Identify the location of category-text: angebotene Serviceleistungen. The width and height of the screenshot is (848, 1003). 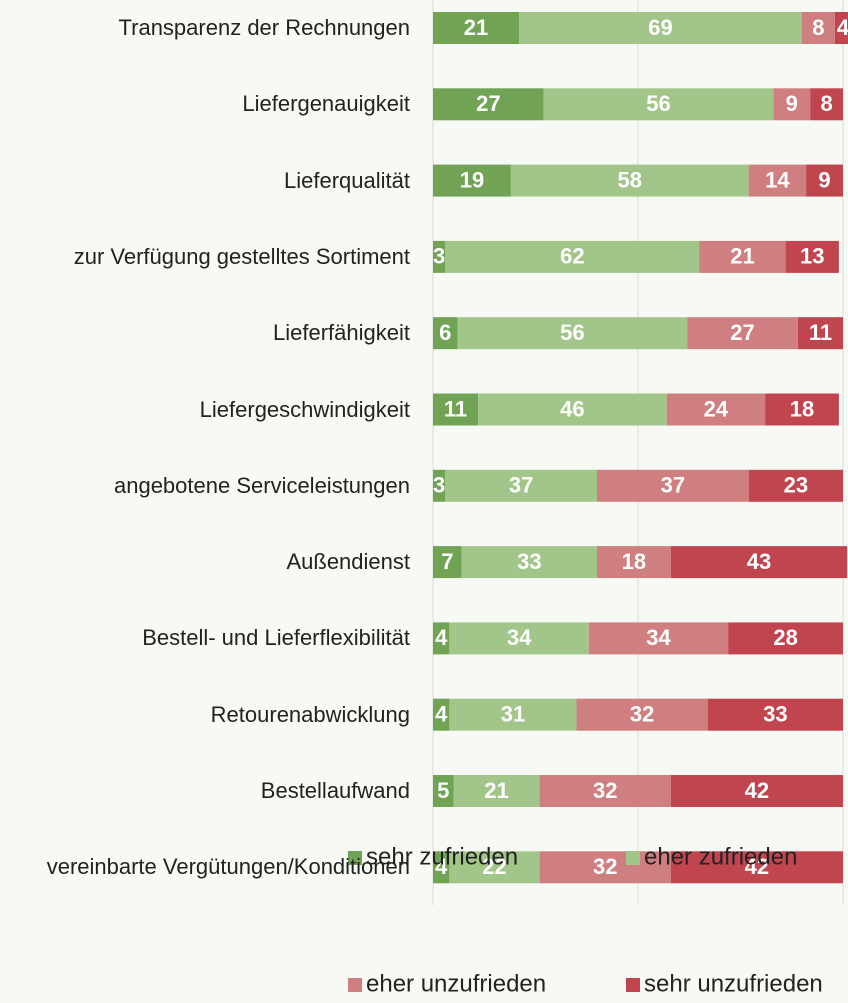
(261, 485).